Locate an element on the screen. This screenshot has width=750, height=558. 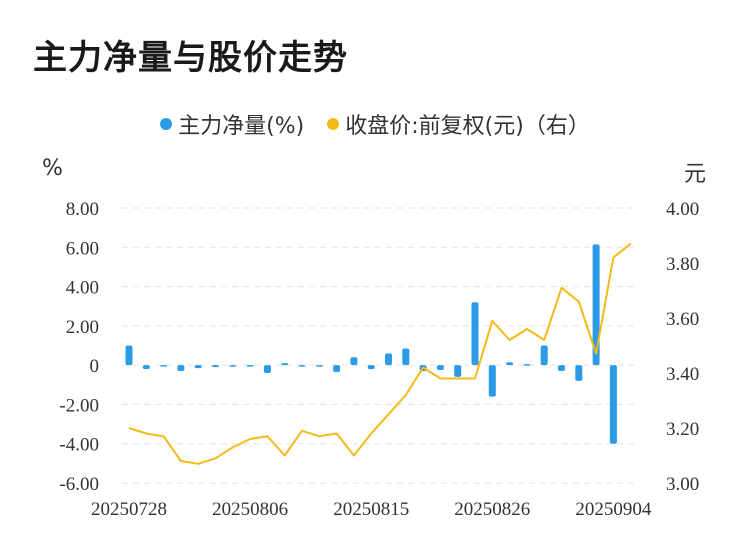
left-tick-label: 0 is located at coordinates (95, 366).